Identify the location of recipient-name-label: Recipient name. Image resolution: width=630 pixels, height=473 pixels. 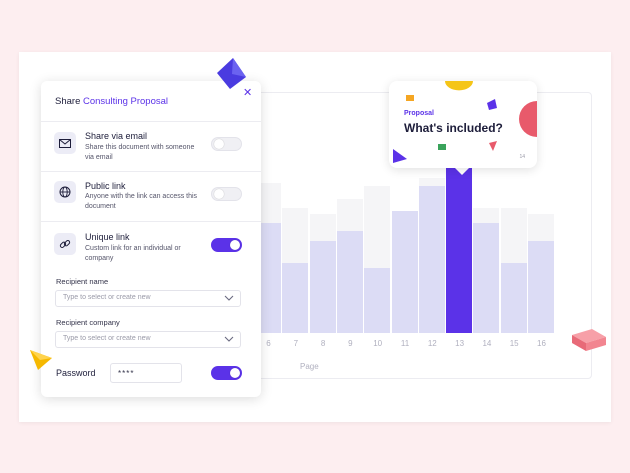
(82, 281).